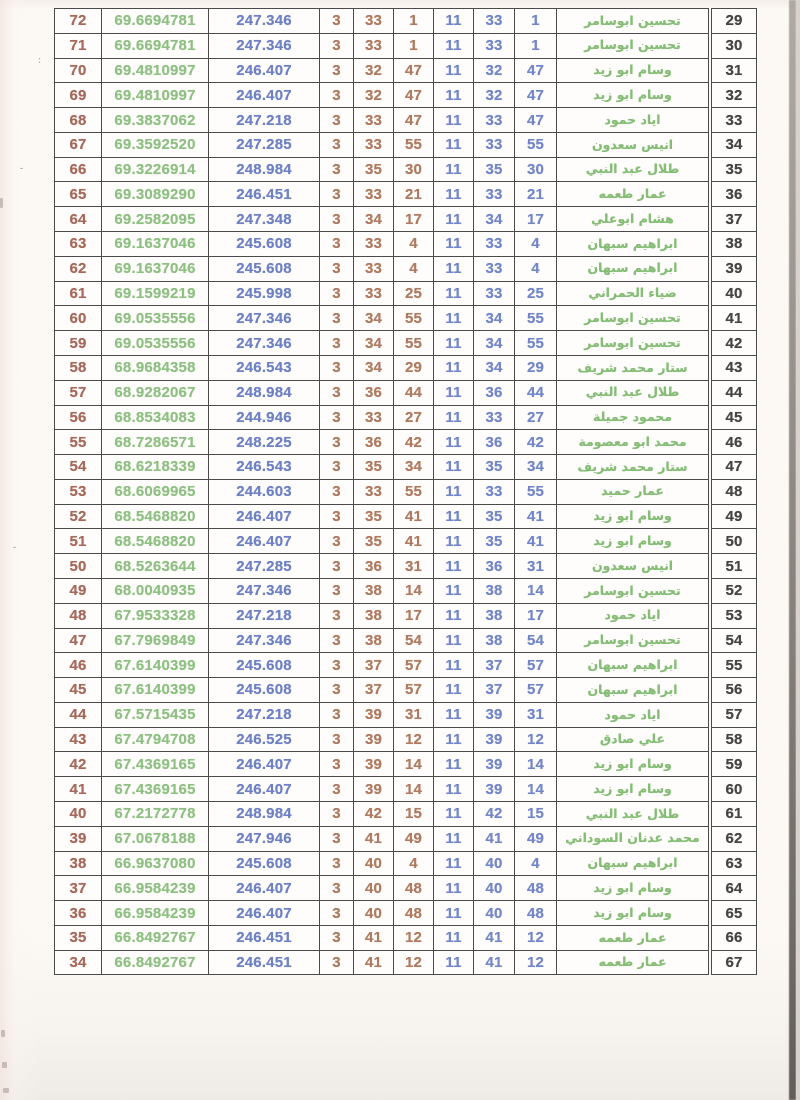  What do you see at coordinates (536, 393) in the screenshot?
I see `cell-c9: 44` at bounding box center [536, 393].